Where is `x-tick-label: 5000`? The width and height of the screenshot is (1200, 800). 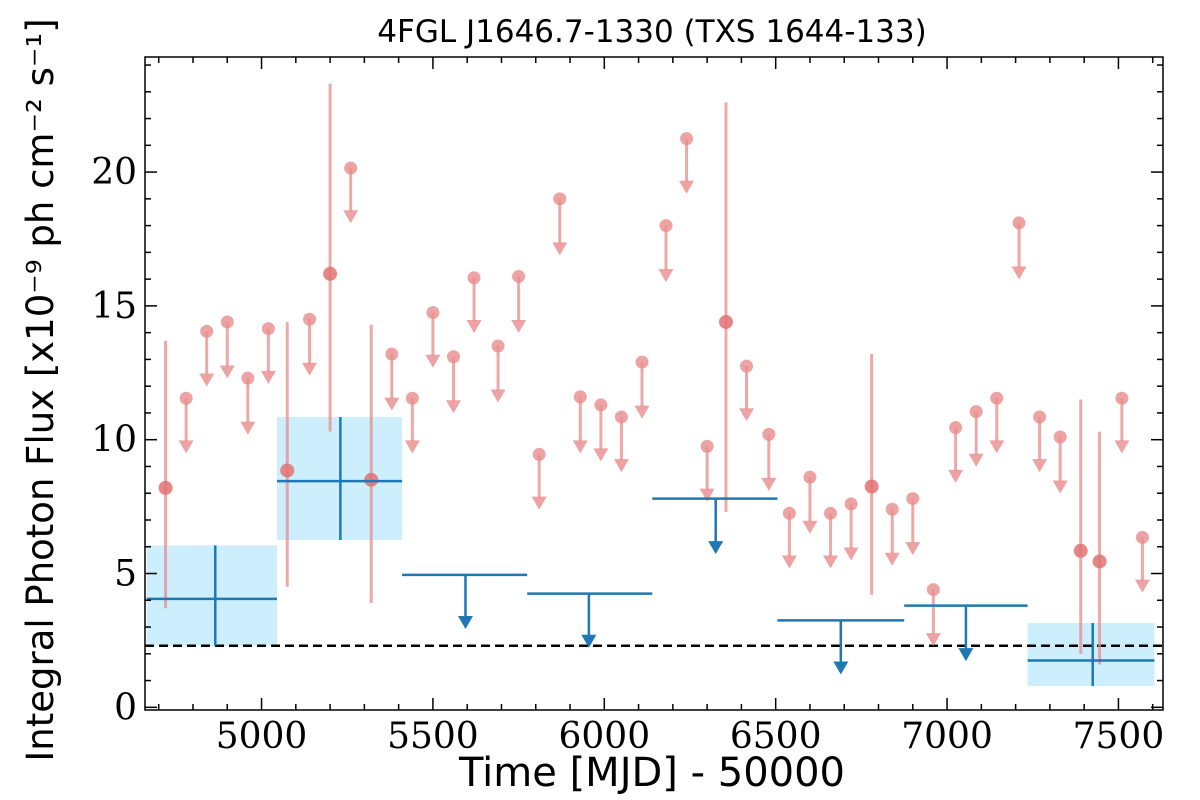
x-tick-label: 5000 is located at coordinates (262, 736).